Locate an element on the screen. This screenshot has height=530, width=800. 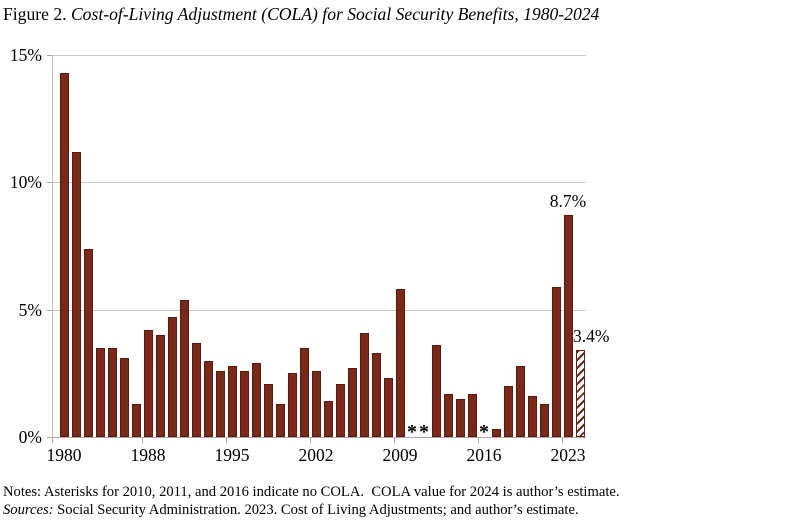
bar-2002 is located at coordinates (316, 403).